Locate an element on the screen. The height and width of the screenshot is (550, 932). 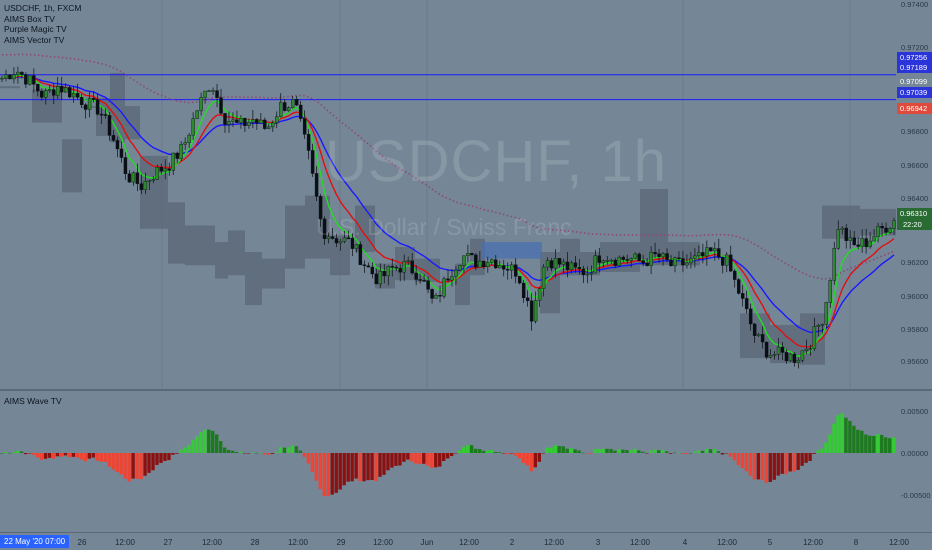
symbol-description-watermark: U.S. Dollar / Swiss Franc is located at coordinates (444, 227).